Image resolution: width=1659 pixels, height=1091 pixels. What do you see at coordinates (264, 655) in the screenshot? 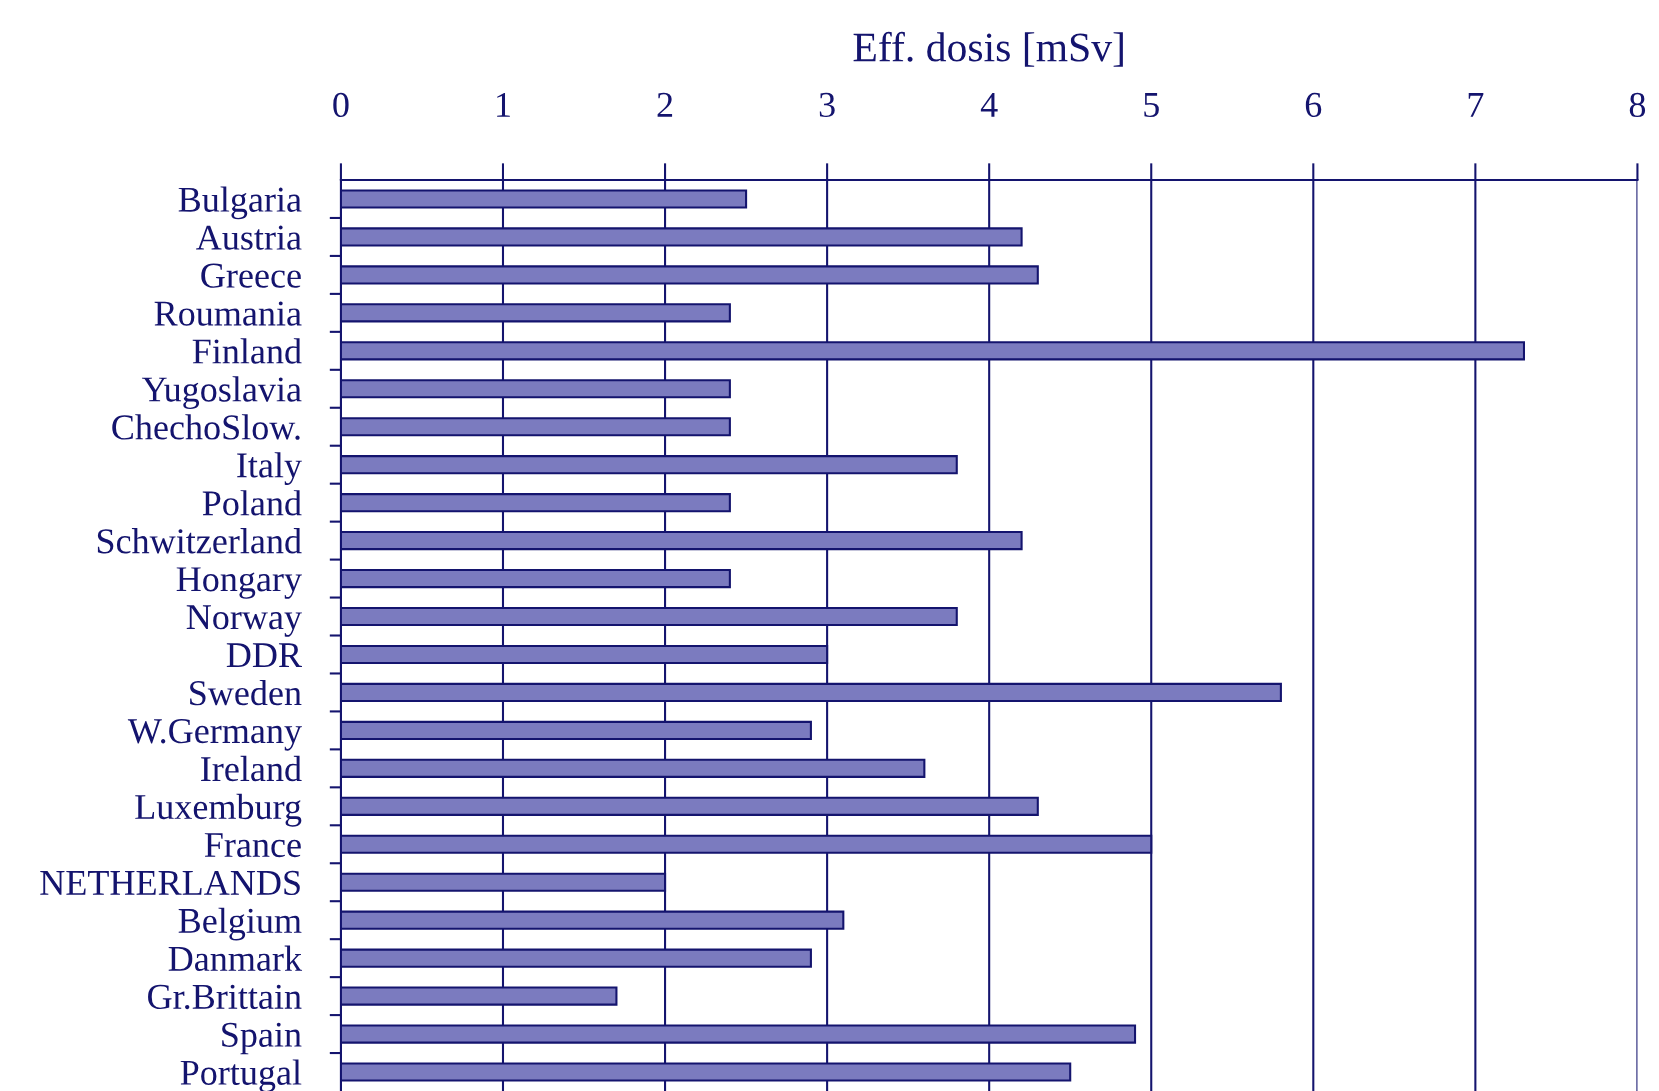
I see `y-tick-label: DDR` at bounding box center [264, 655].